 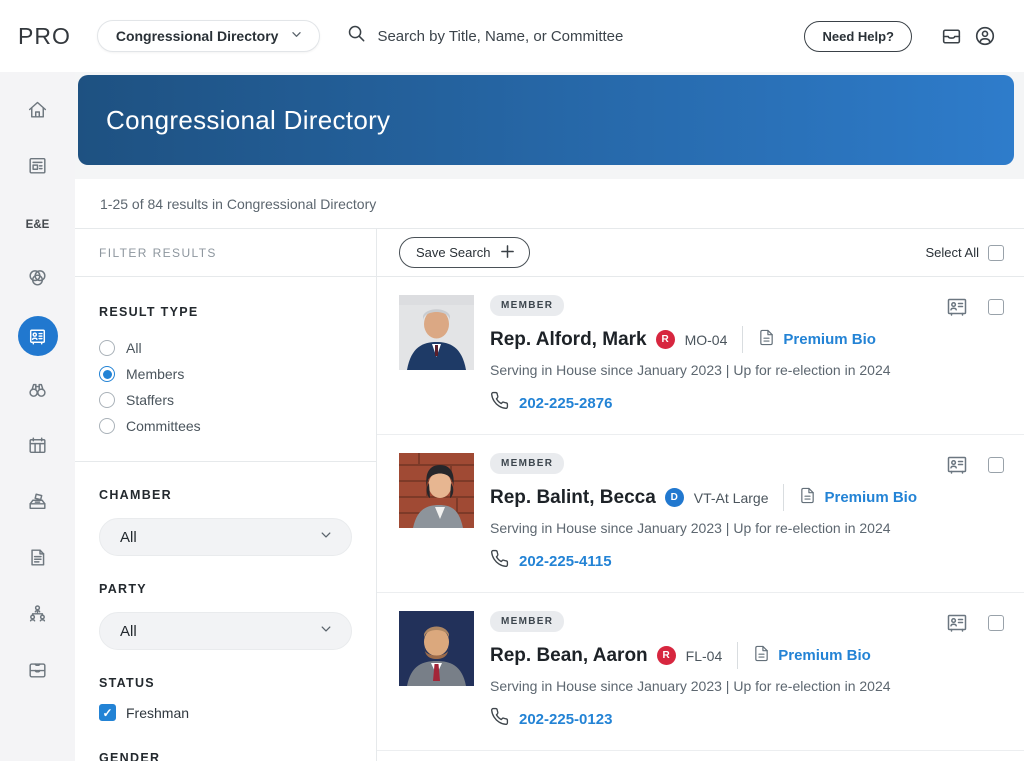 I want to click on chamber-select-value: All, so click(x=128, y=537).